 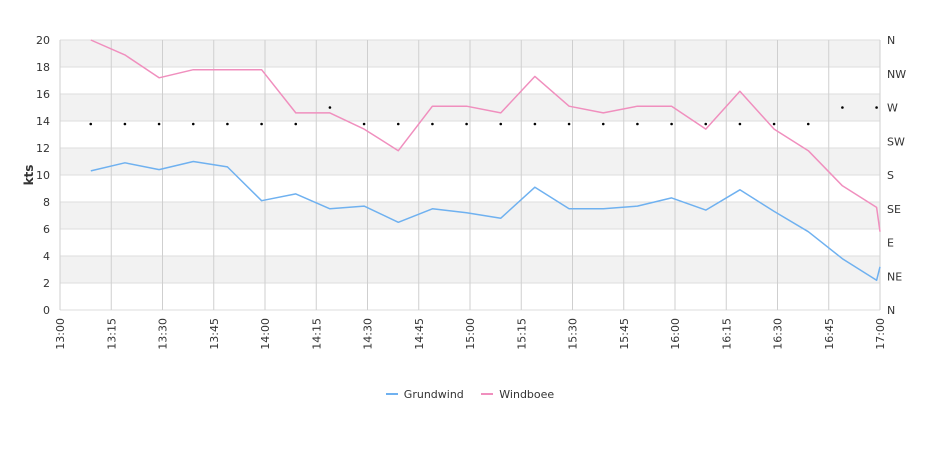 I want to click on direction-tick-label: SW, so click(x=896, y=141).